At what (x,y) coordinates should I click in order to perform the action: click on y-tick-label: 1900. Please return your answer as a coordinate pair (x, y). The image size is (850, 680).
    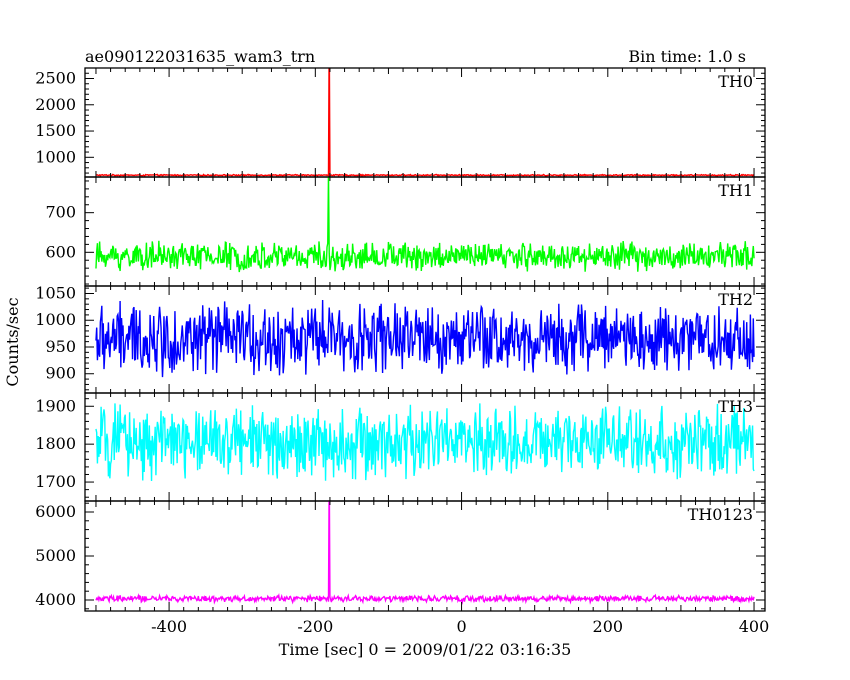
    Looking at the image, I should click on (55, 405).